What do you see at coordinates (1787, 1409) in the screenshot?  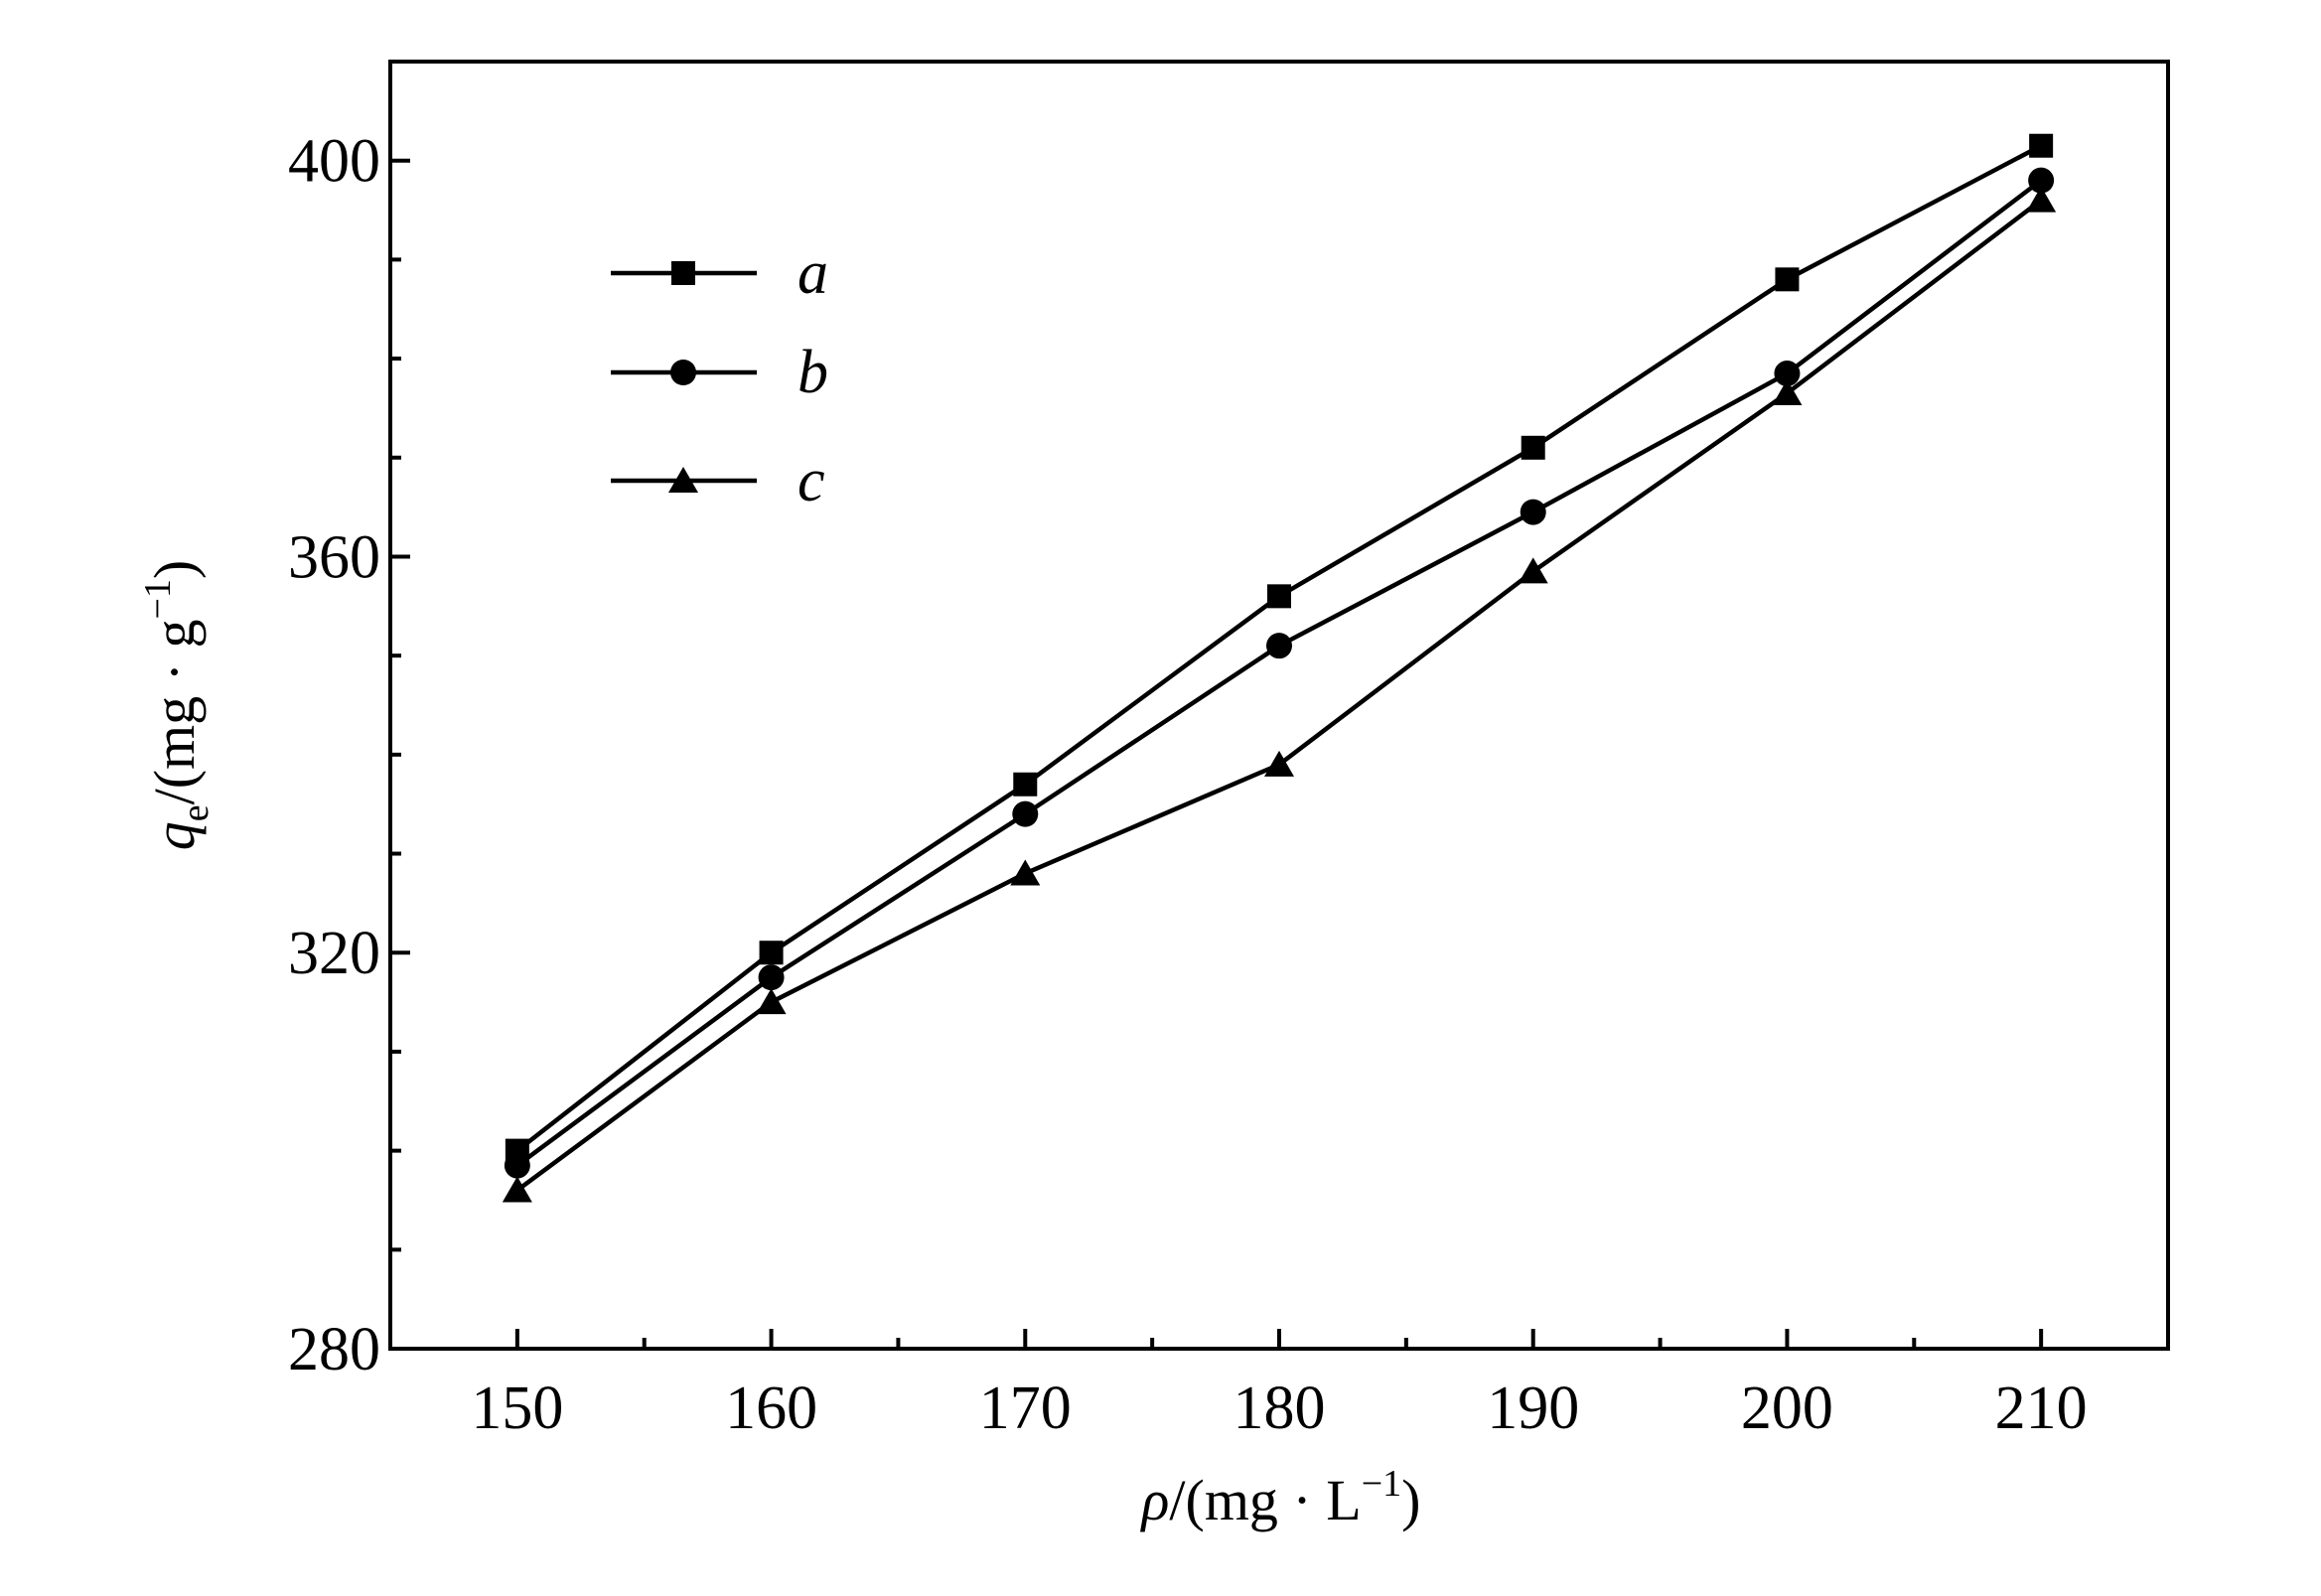 I see `x-tick-label: 200` at bounding box center [1787, 1409].